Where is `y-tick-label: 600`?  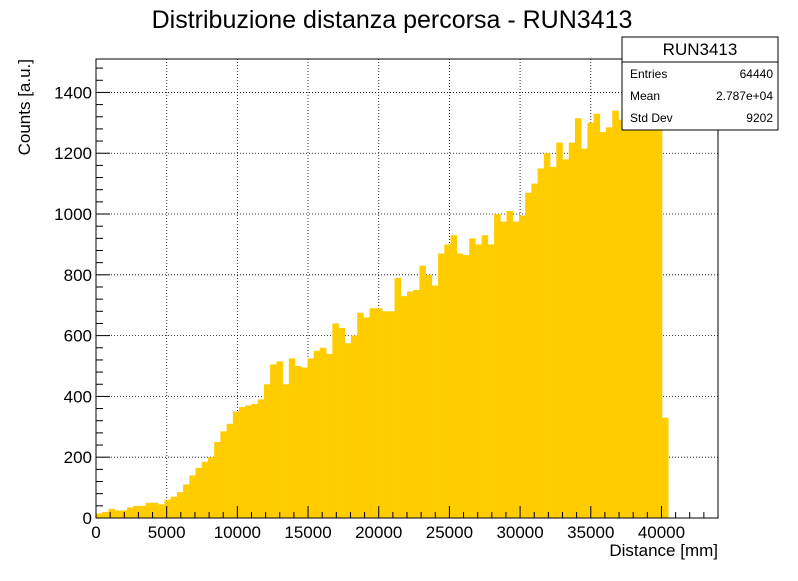
y-tick-label: 600 is located at coordinates (78, 336).